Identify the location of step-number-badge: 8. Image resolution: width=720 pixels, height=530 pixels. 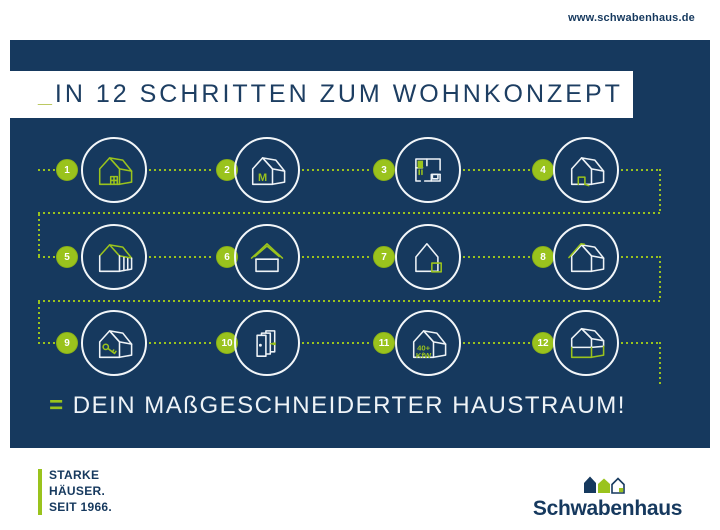
(543, 257).